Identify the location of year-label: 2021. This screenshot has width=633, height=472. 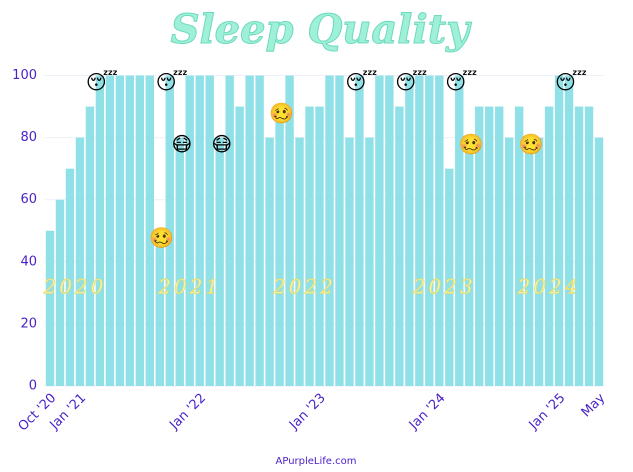
(189, 287).